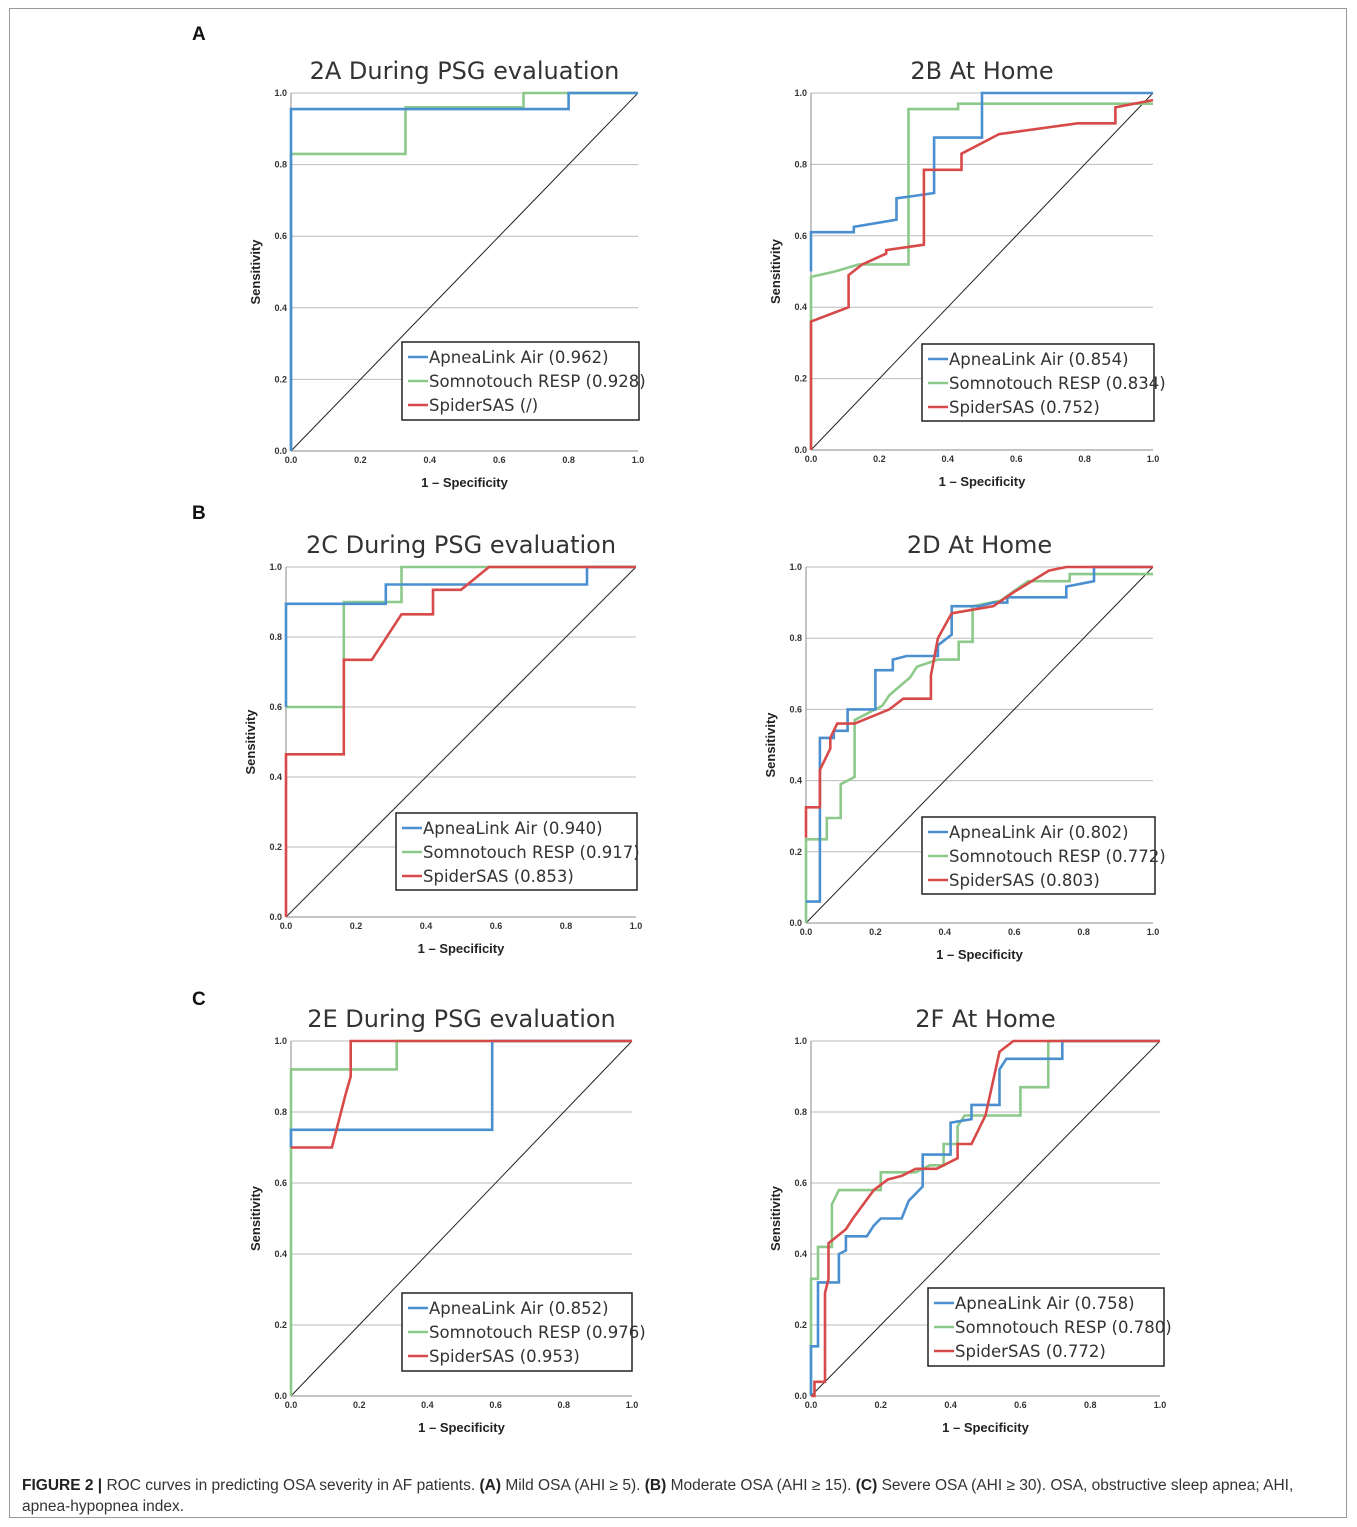  I want to click on caption-figure-label: FIGURE 2 |, so click(62, 1485).